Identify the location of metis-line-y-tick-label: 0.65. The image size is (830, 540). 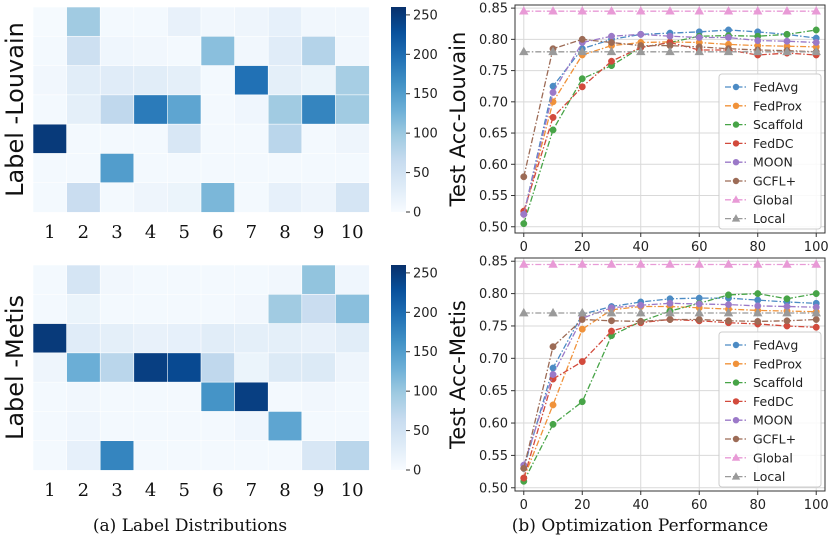
(493, 391).